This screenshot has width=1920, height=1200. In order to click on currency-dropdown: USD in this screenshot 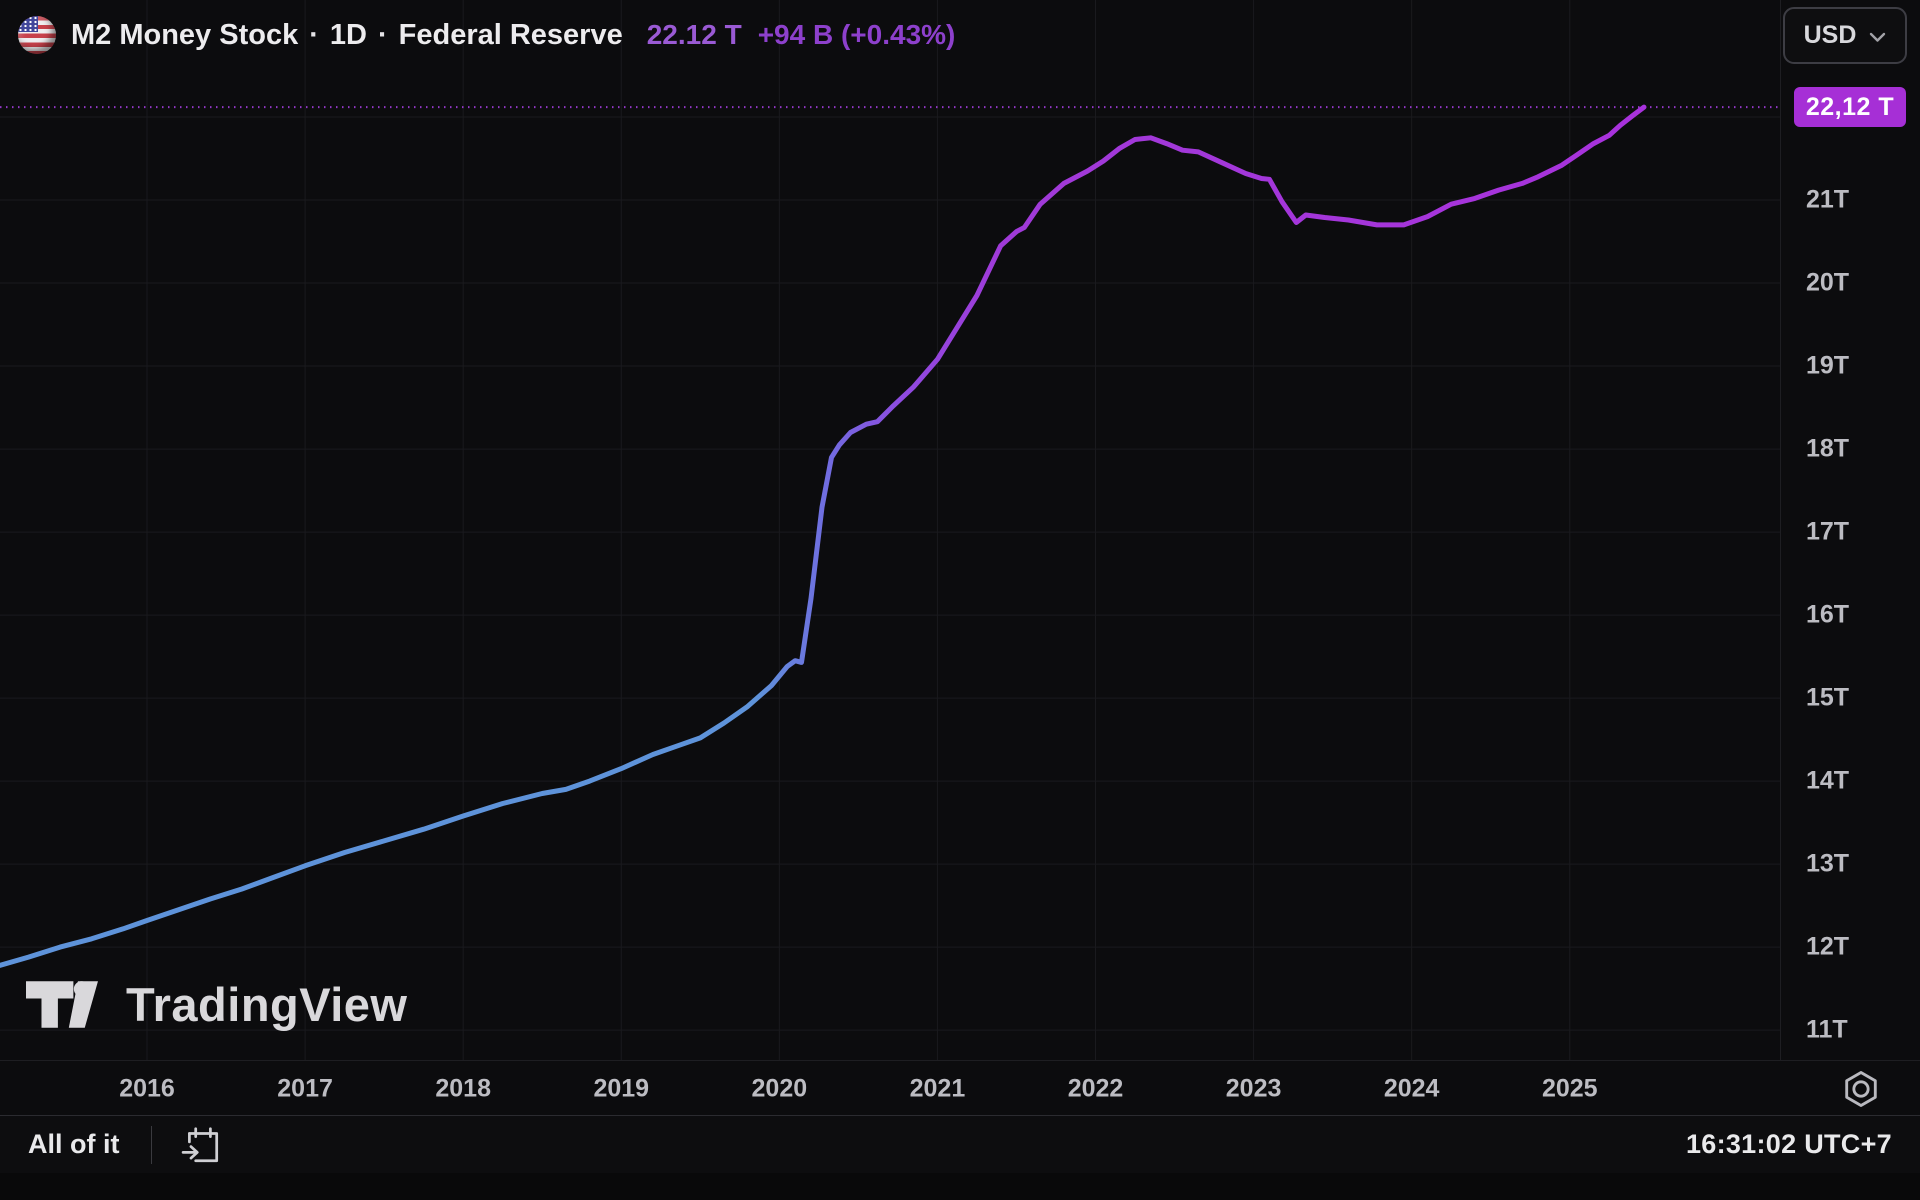, I will do `click(1845, 35)`.